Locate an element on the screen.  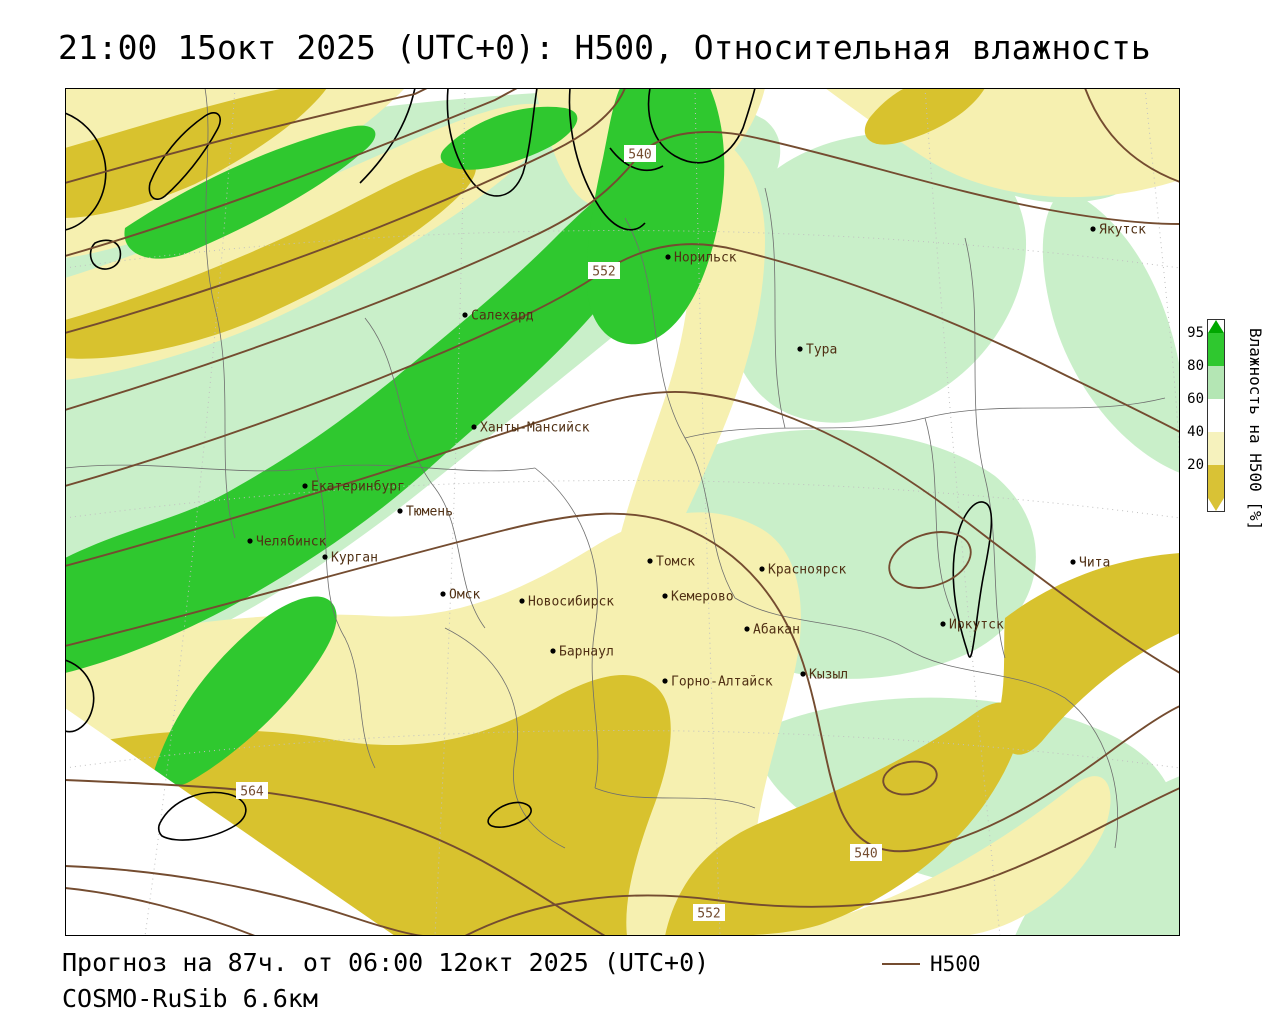
colorbar-tick: 80 is located at coordinates (1195, 366).